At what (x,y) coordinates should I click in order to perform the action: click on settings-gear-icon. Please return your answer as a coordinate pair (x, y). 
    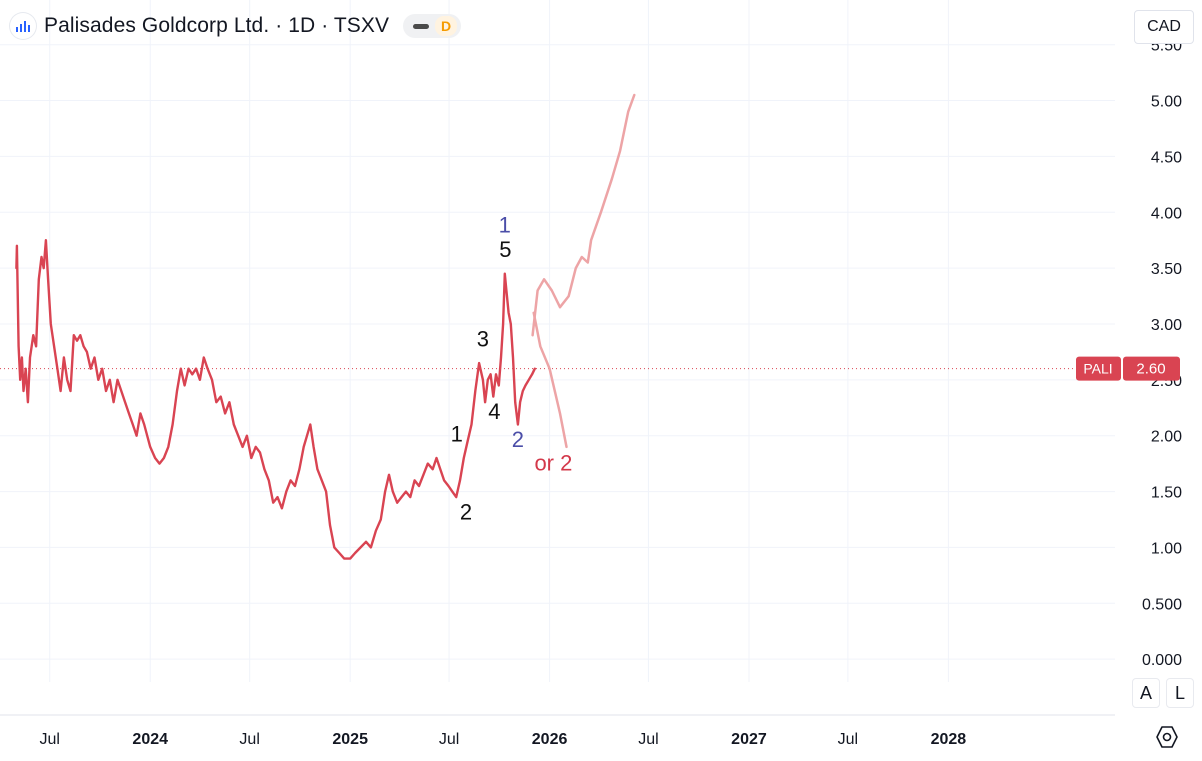
    Looking at the image, I should click on (1167, 737).